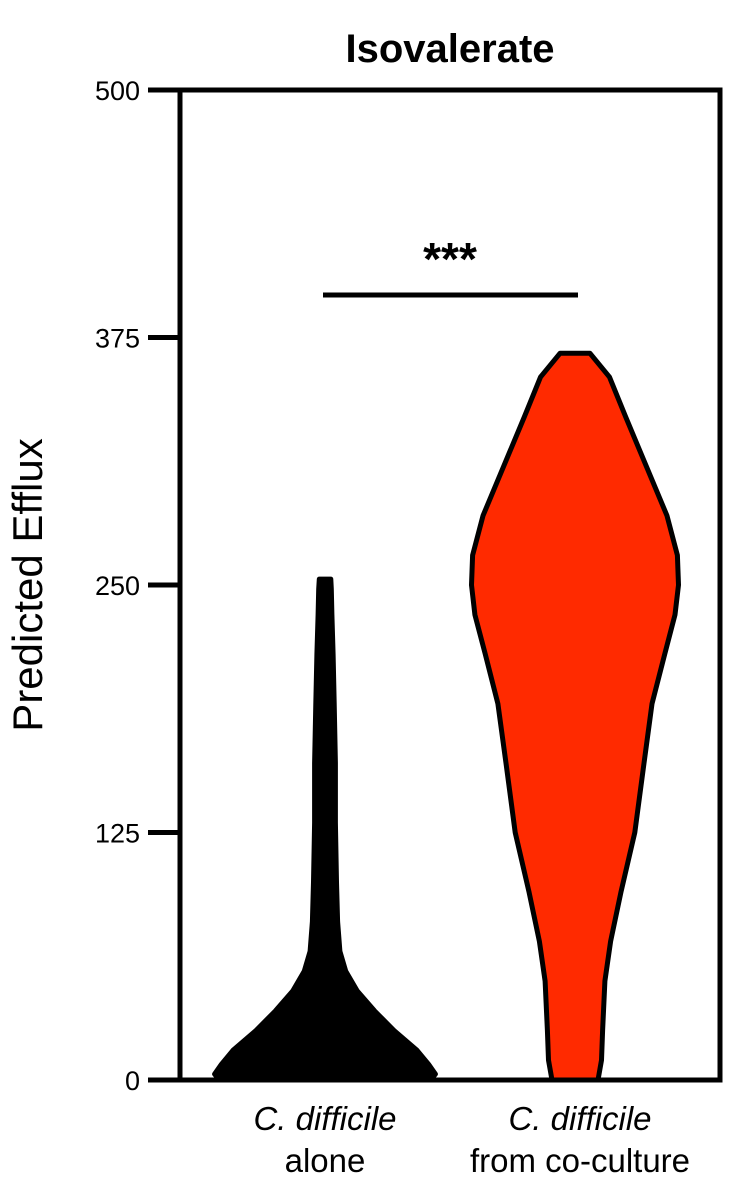 Image resolution: width=750 pixels, height=1200 pixels. What do you see at coordinates (27, 584) in the screenshot?
I see `y-axis-label: Predicted Efflux` at bounding box center [27, 584].